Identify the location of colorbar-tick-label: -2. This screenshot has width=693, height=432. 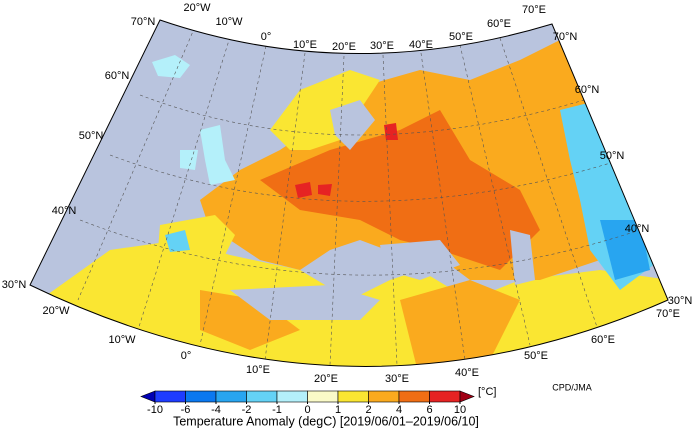
(247, 410).